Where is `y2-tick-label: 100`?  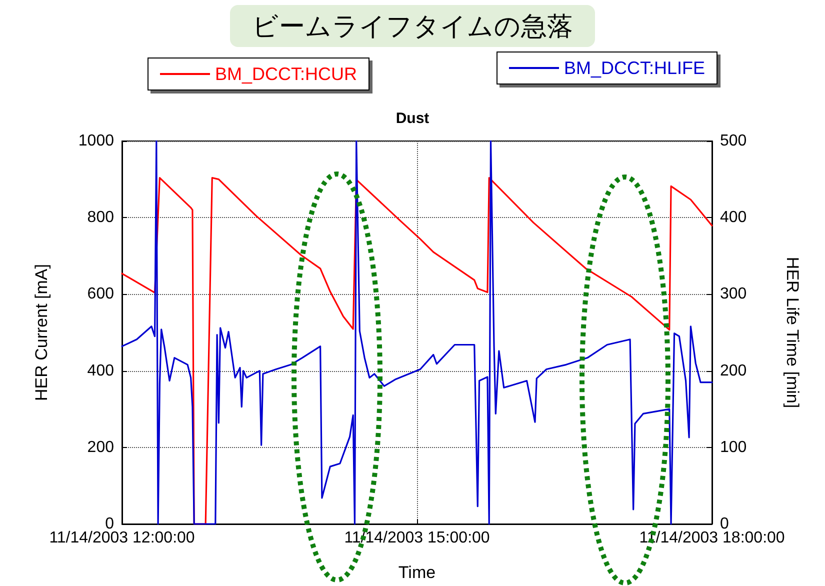
y2-tick-label: 100 is located at coordinates (733, 447).